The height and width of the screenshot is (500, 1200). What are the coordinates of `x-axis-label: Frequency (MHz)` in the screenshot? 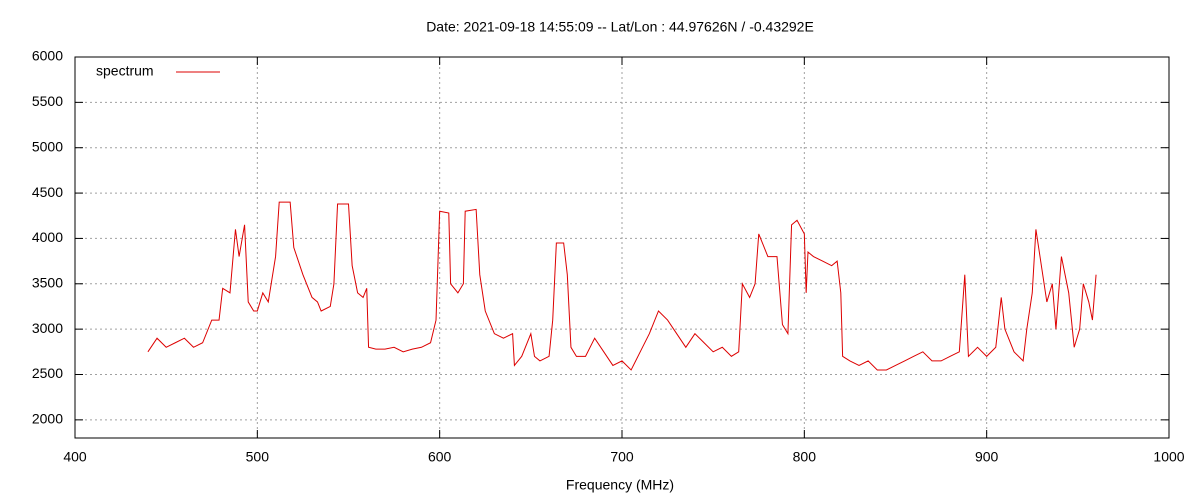 It's located at (620, 485).